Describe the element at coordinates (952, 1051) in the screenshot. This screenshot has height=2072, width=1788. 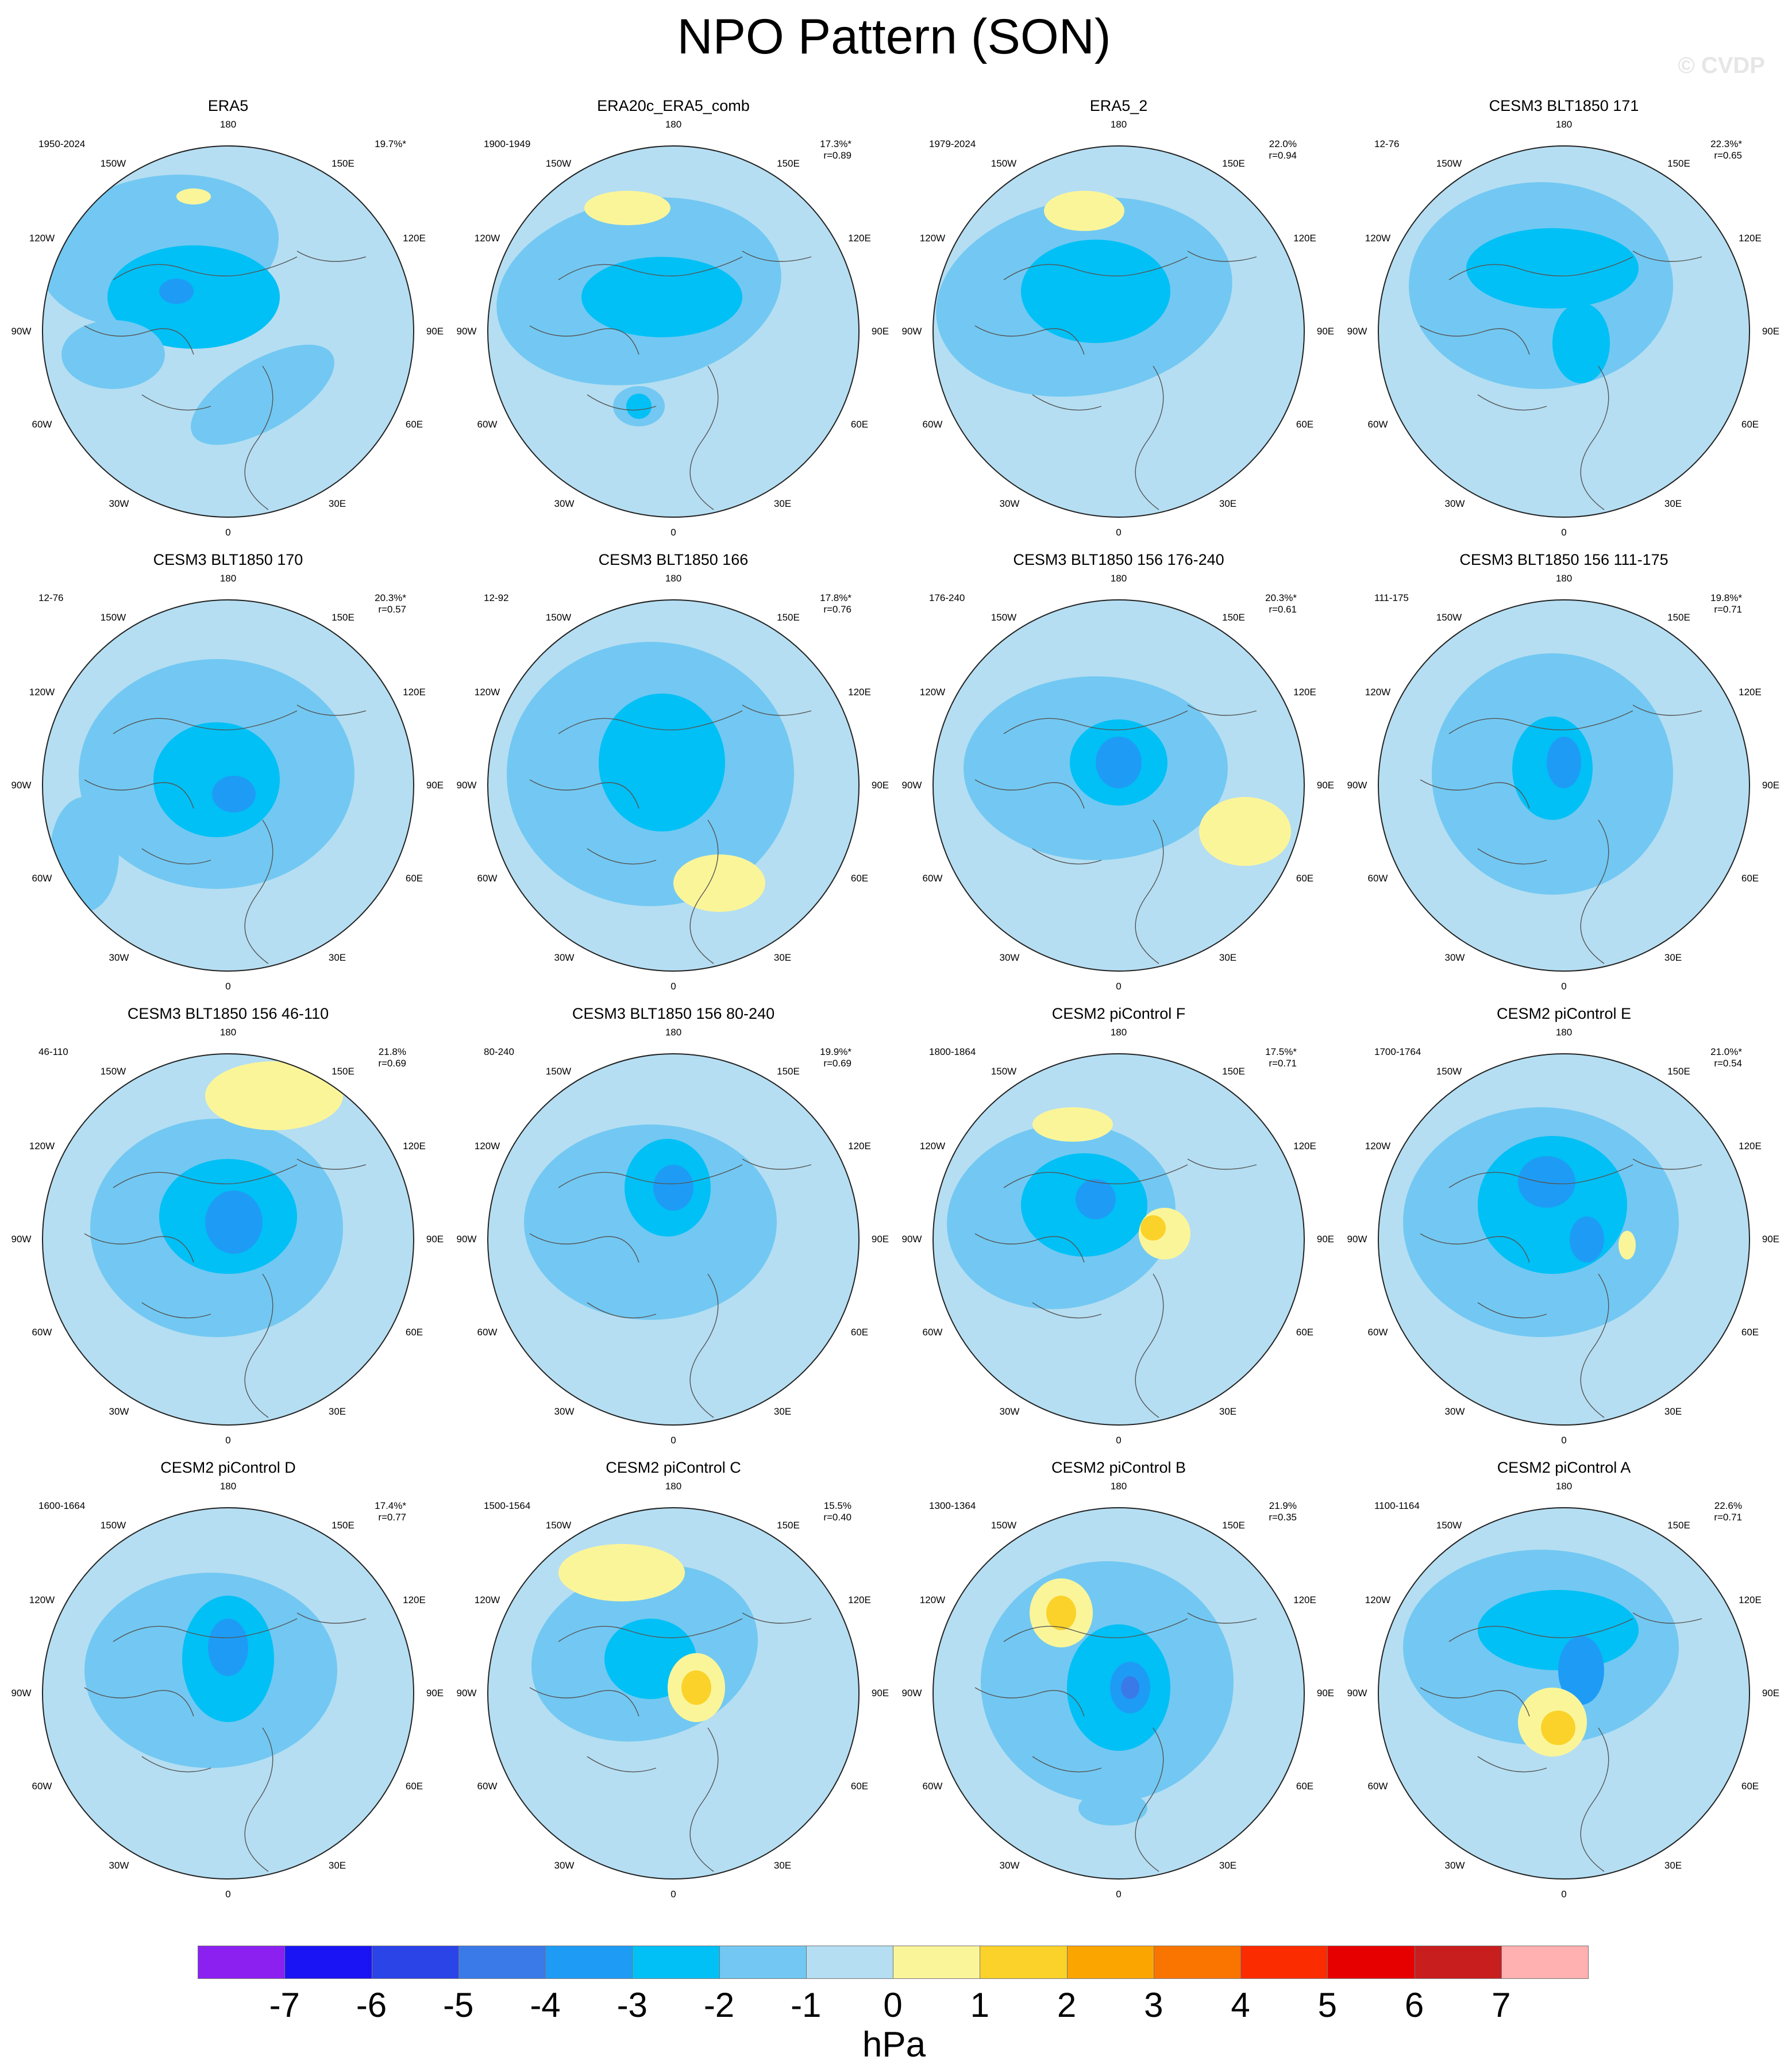
I see `panel-period: 1800-1864` at that location.